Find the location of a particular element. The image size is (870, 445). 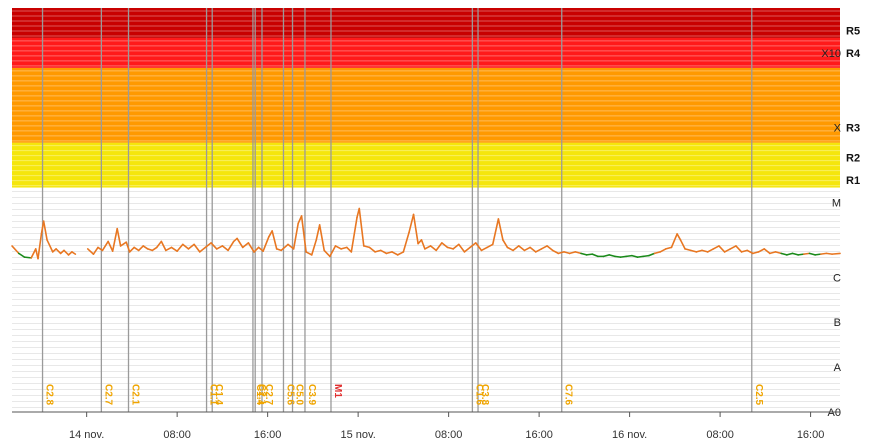

flare-label: C2.7 is located at coordinates (107, 395).